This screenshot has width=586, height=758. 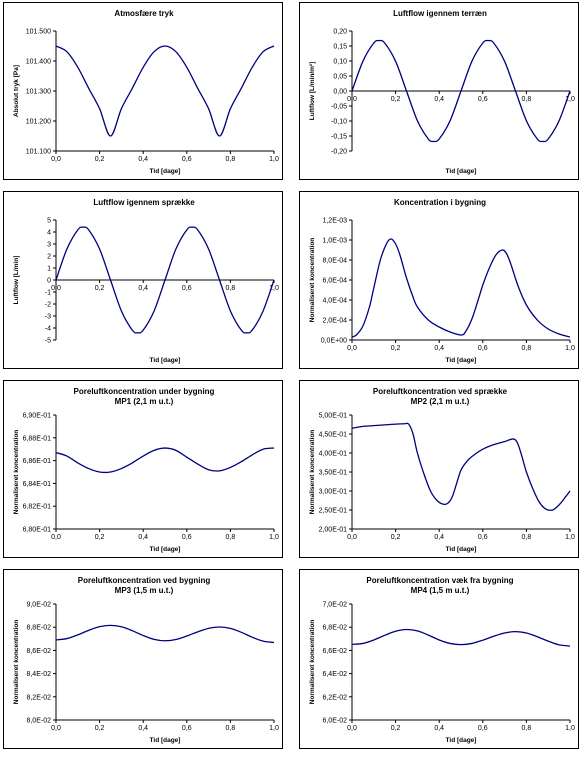 What do you see at coordinates (440, 202) in the screenshot?
I see `chart-title: Koncentration i bygning` at bounding box center [440, 202].